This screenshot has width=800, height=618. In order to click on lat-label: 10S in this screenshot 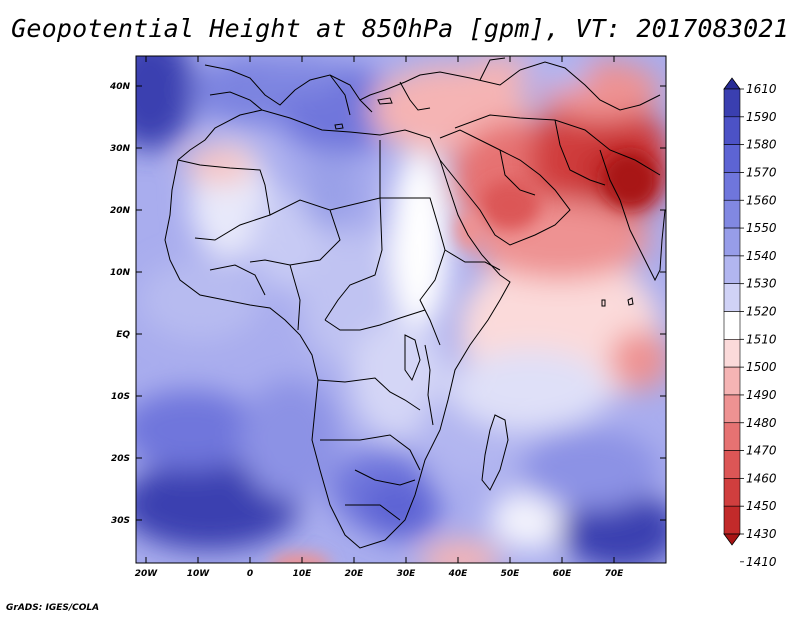, I will do `click(120, 397)`.